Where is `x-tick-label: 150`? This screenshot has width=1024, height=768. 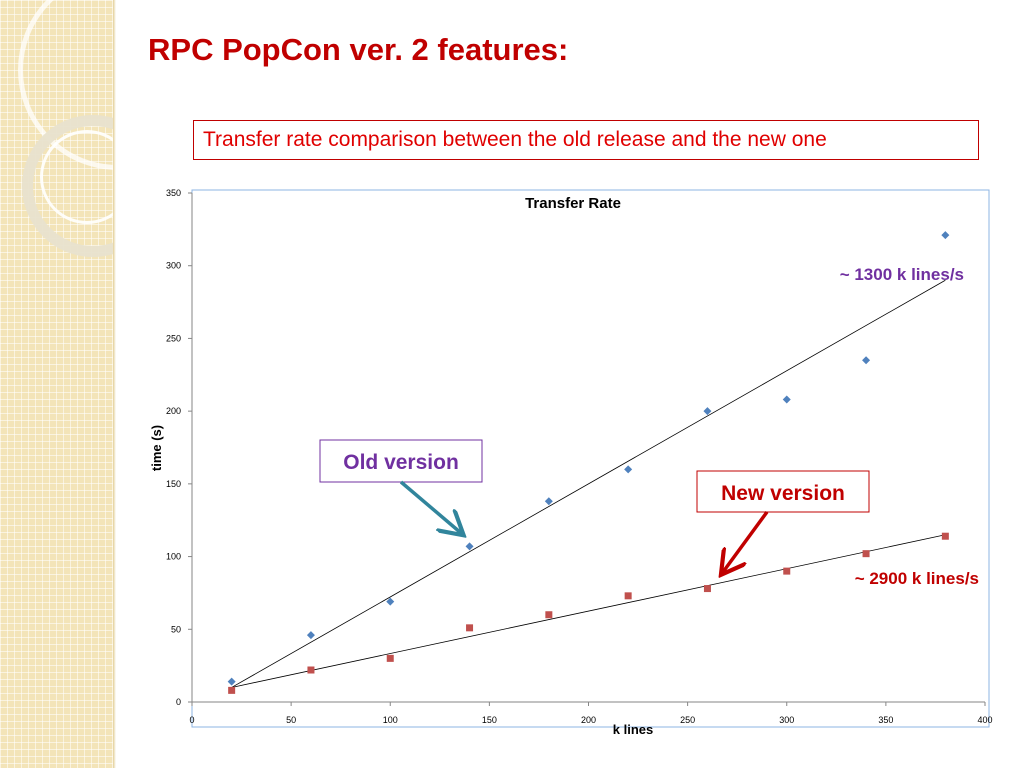
x-tick-label: 150 is located at coordinates (489, 720).